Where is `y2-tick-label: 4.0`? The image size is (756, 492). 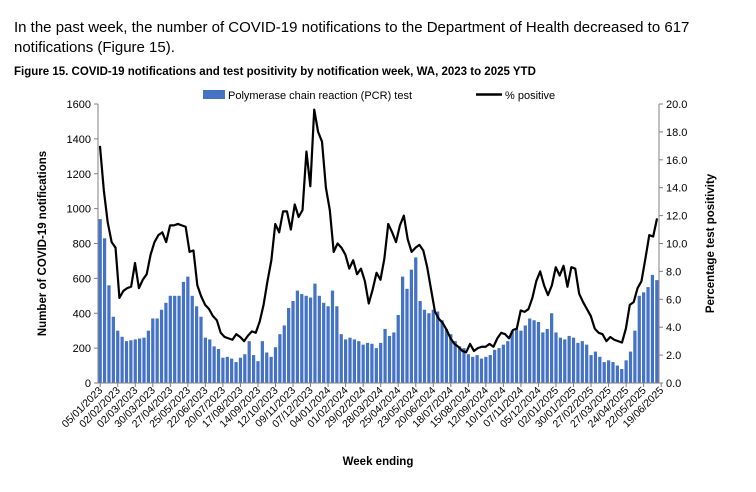 y2-tick-label: 4.0 is located at coordinates (673, 328).